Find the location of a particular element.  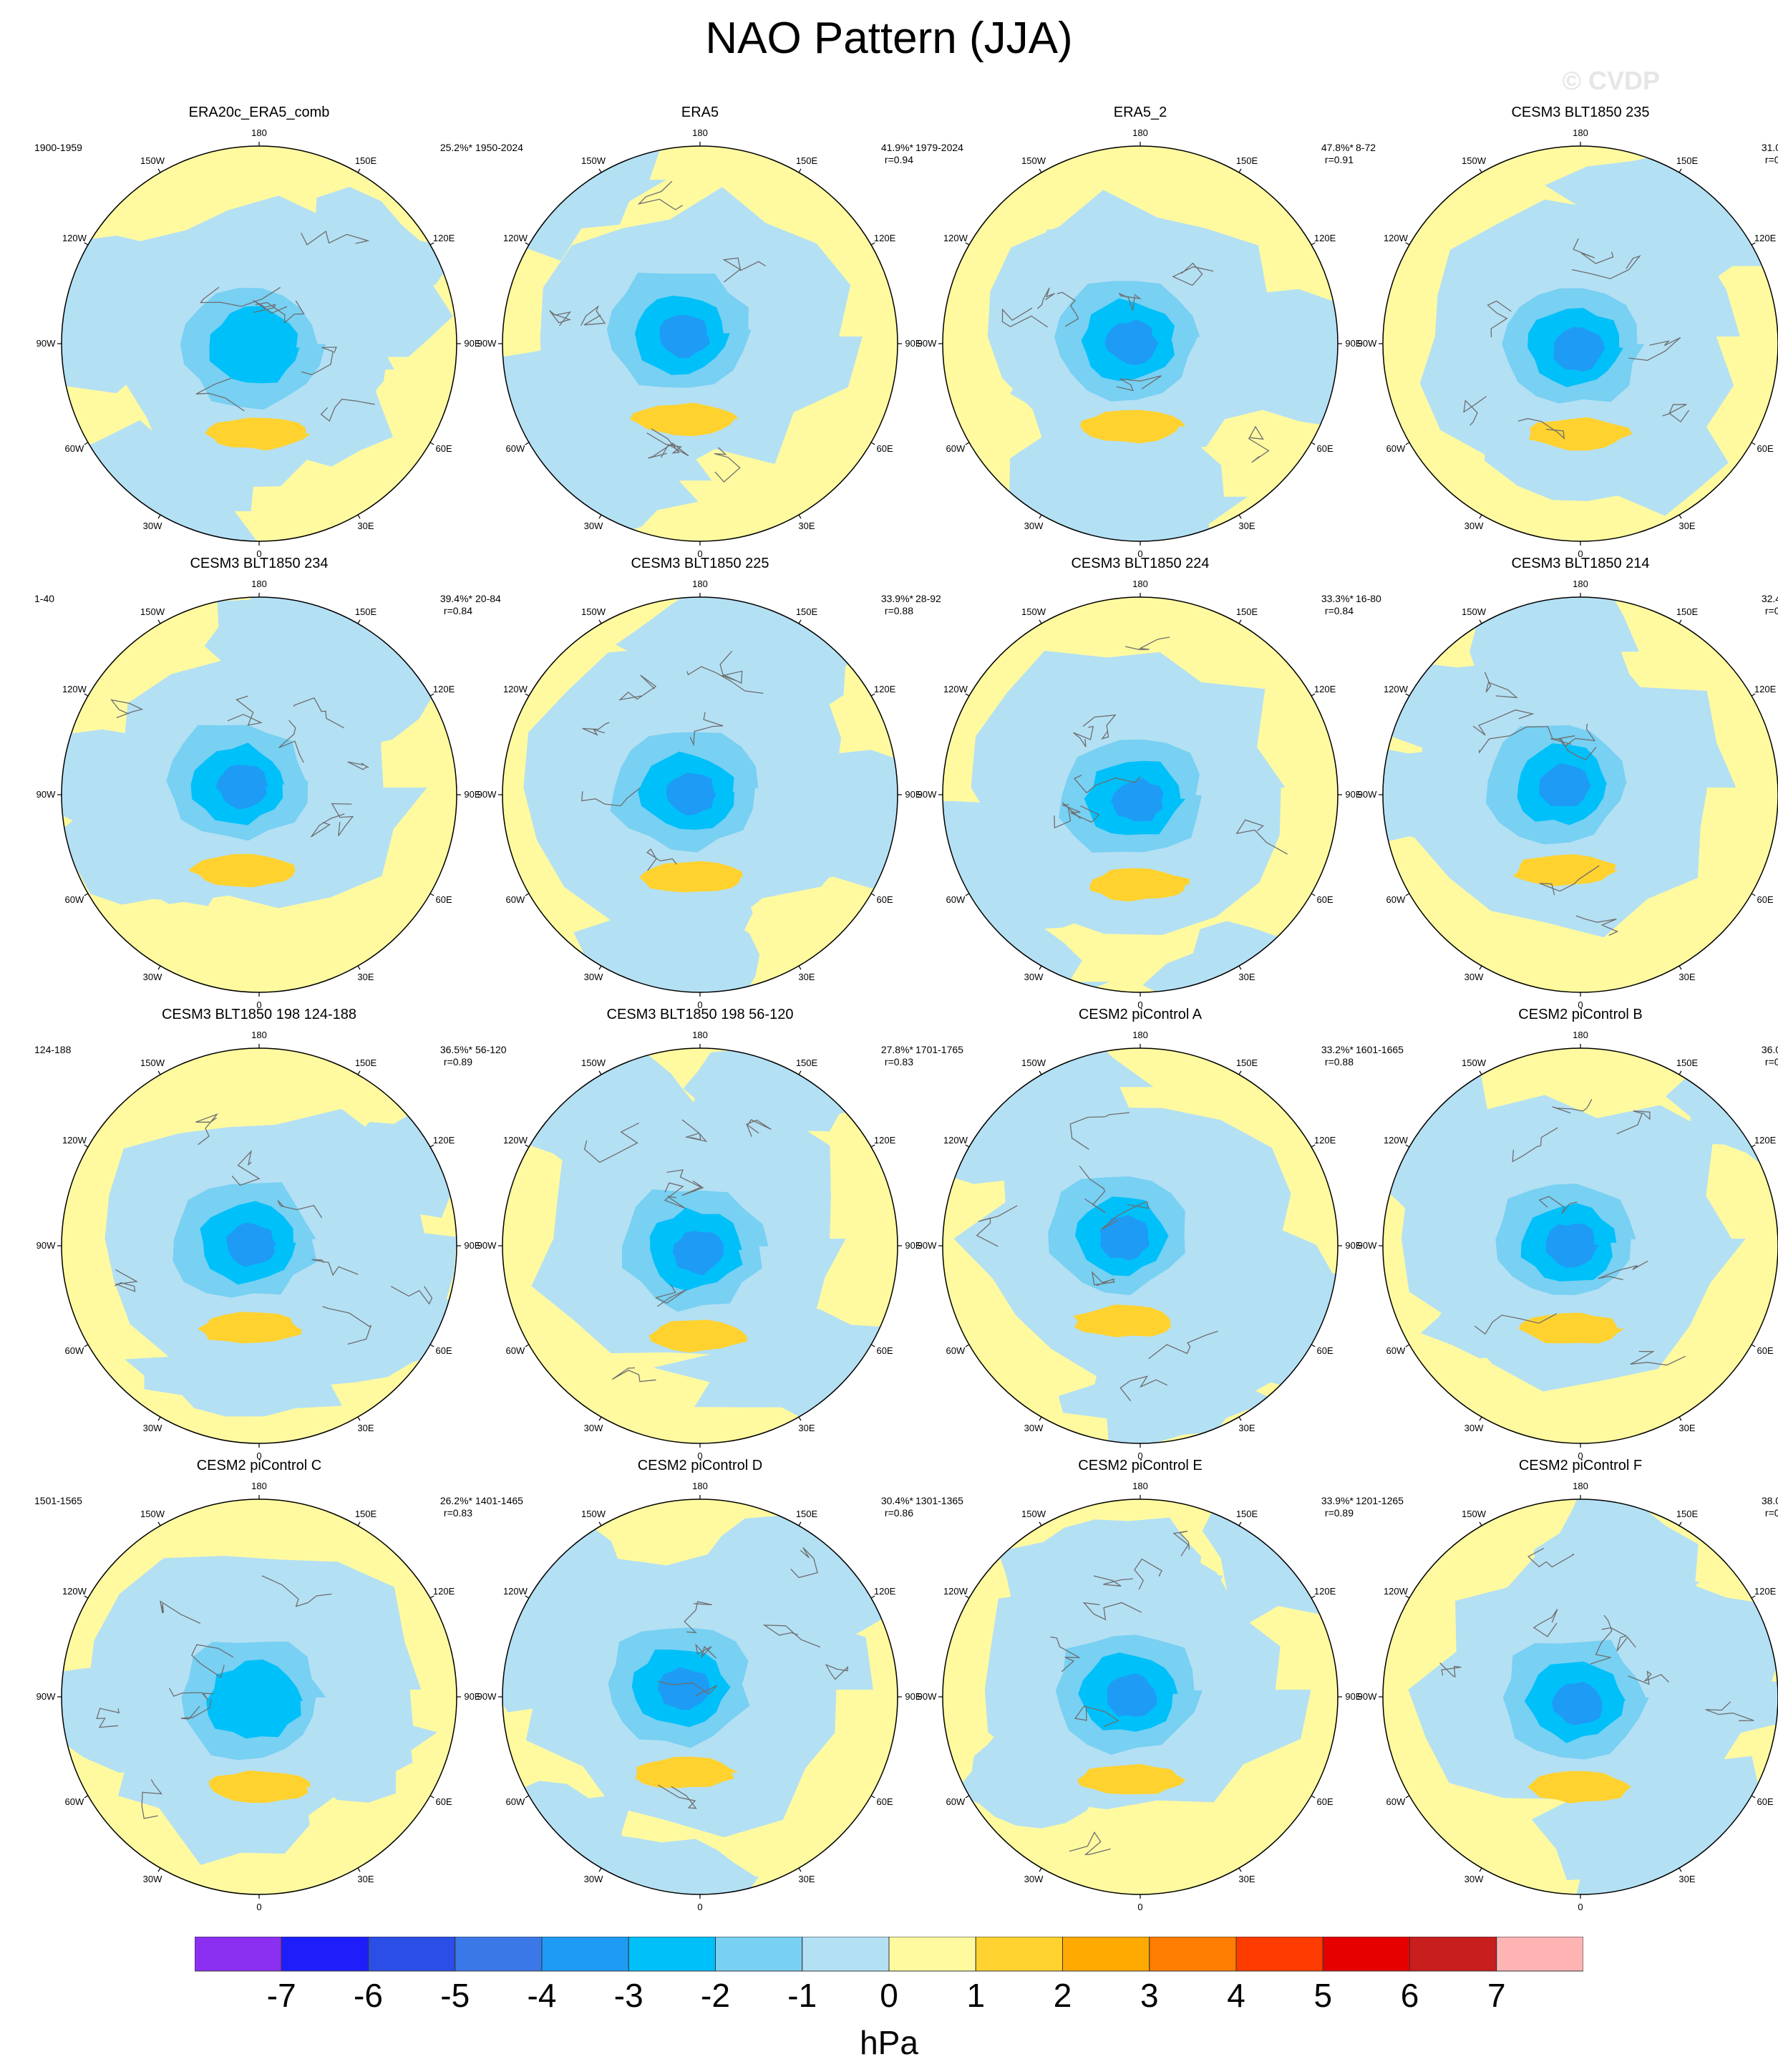

panel-stats: 32.4%*r=0.81 is located at coordinates (1770, 605).